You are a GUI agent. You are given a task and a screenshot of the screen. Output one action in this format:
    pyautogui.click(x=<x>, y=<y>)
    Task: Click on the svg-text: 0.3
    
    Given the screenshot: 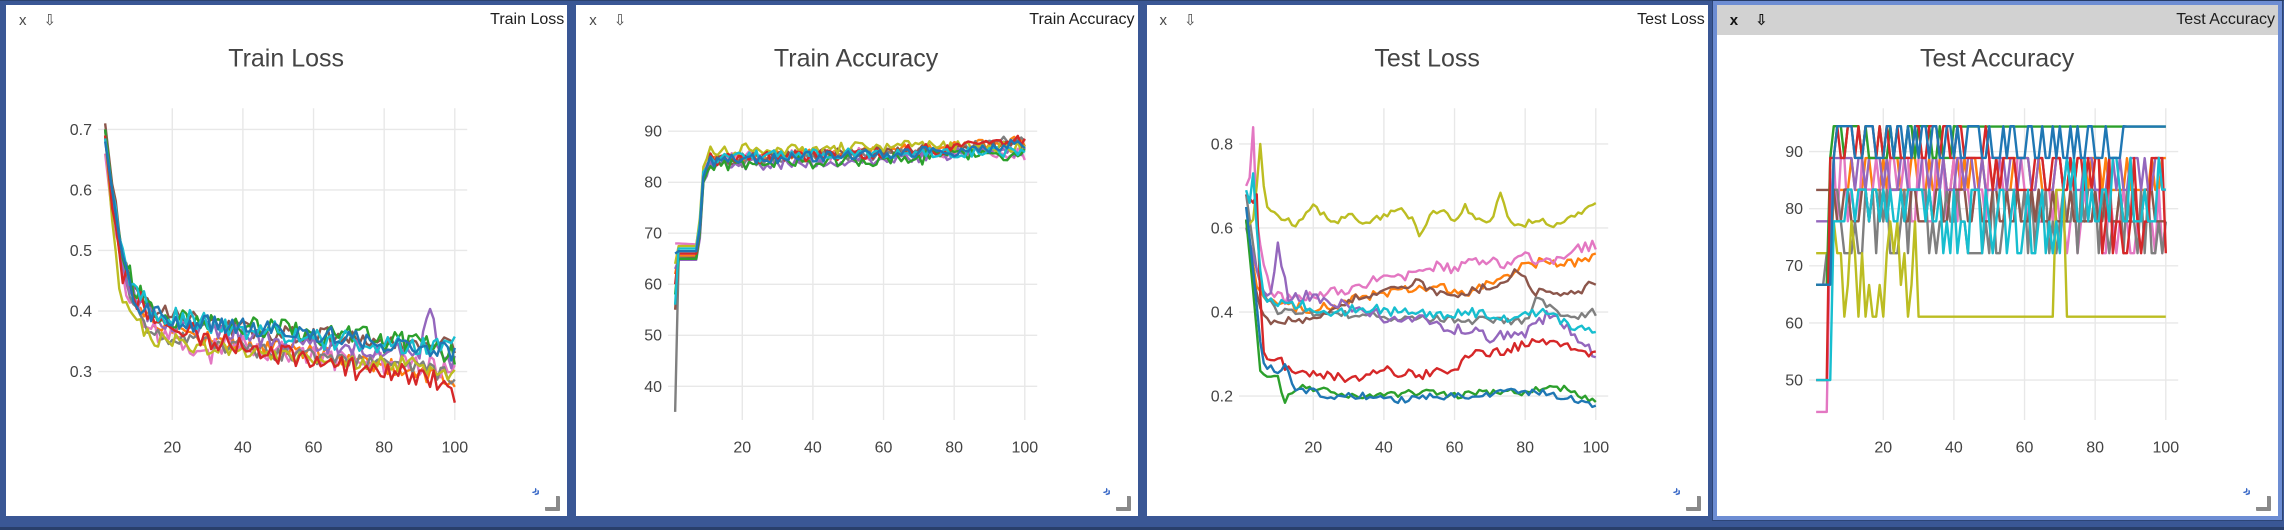 What is the action you would take?
    pyautogui.click(x=81, y=372)
    